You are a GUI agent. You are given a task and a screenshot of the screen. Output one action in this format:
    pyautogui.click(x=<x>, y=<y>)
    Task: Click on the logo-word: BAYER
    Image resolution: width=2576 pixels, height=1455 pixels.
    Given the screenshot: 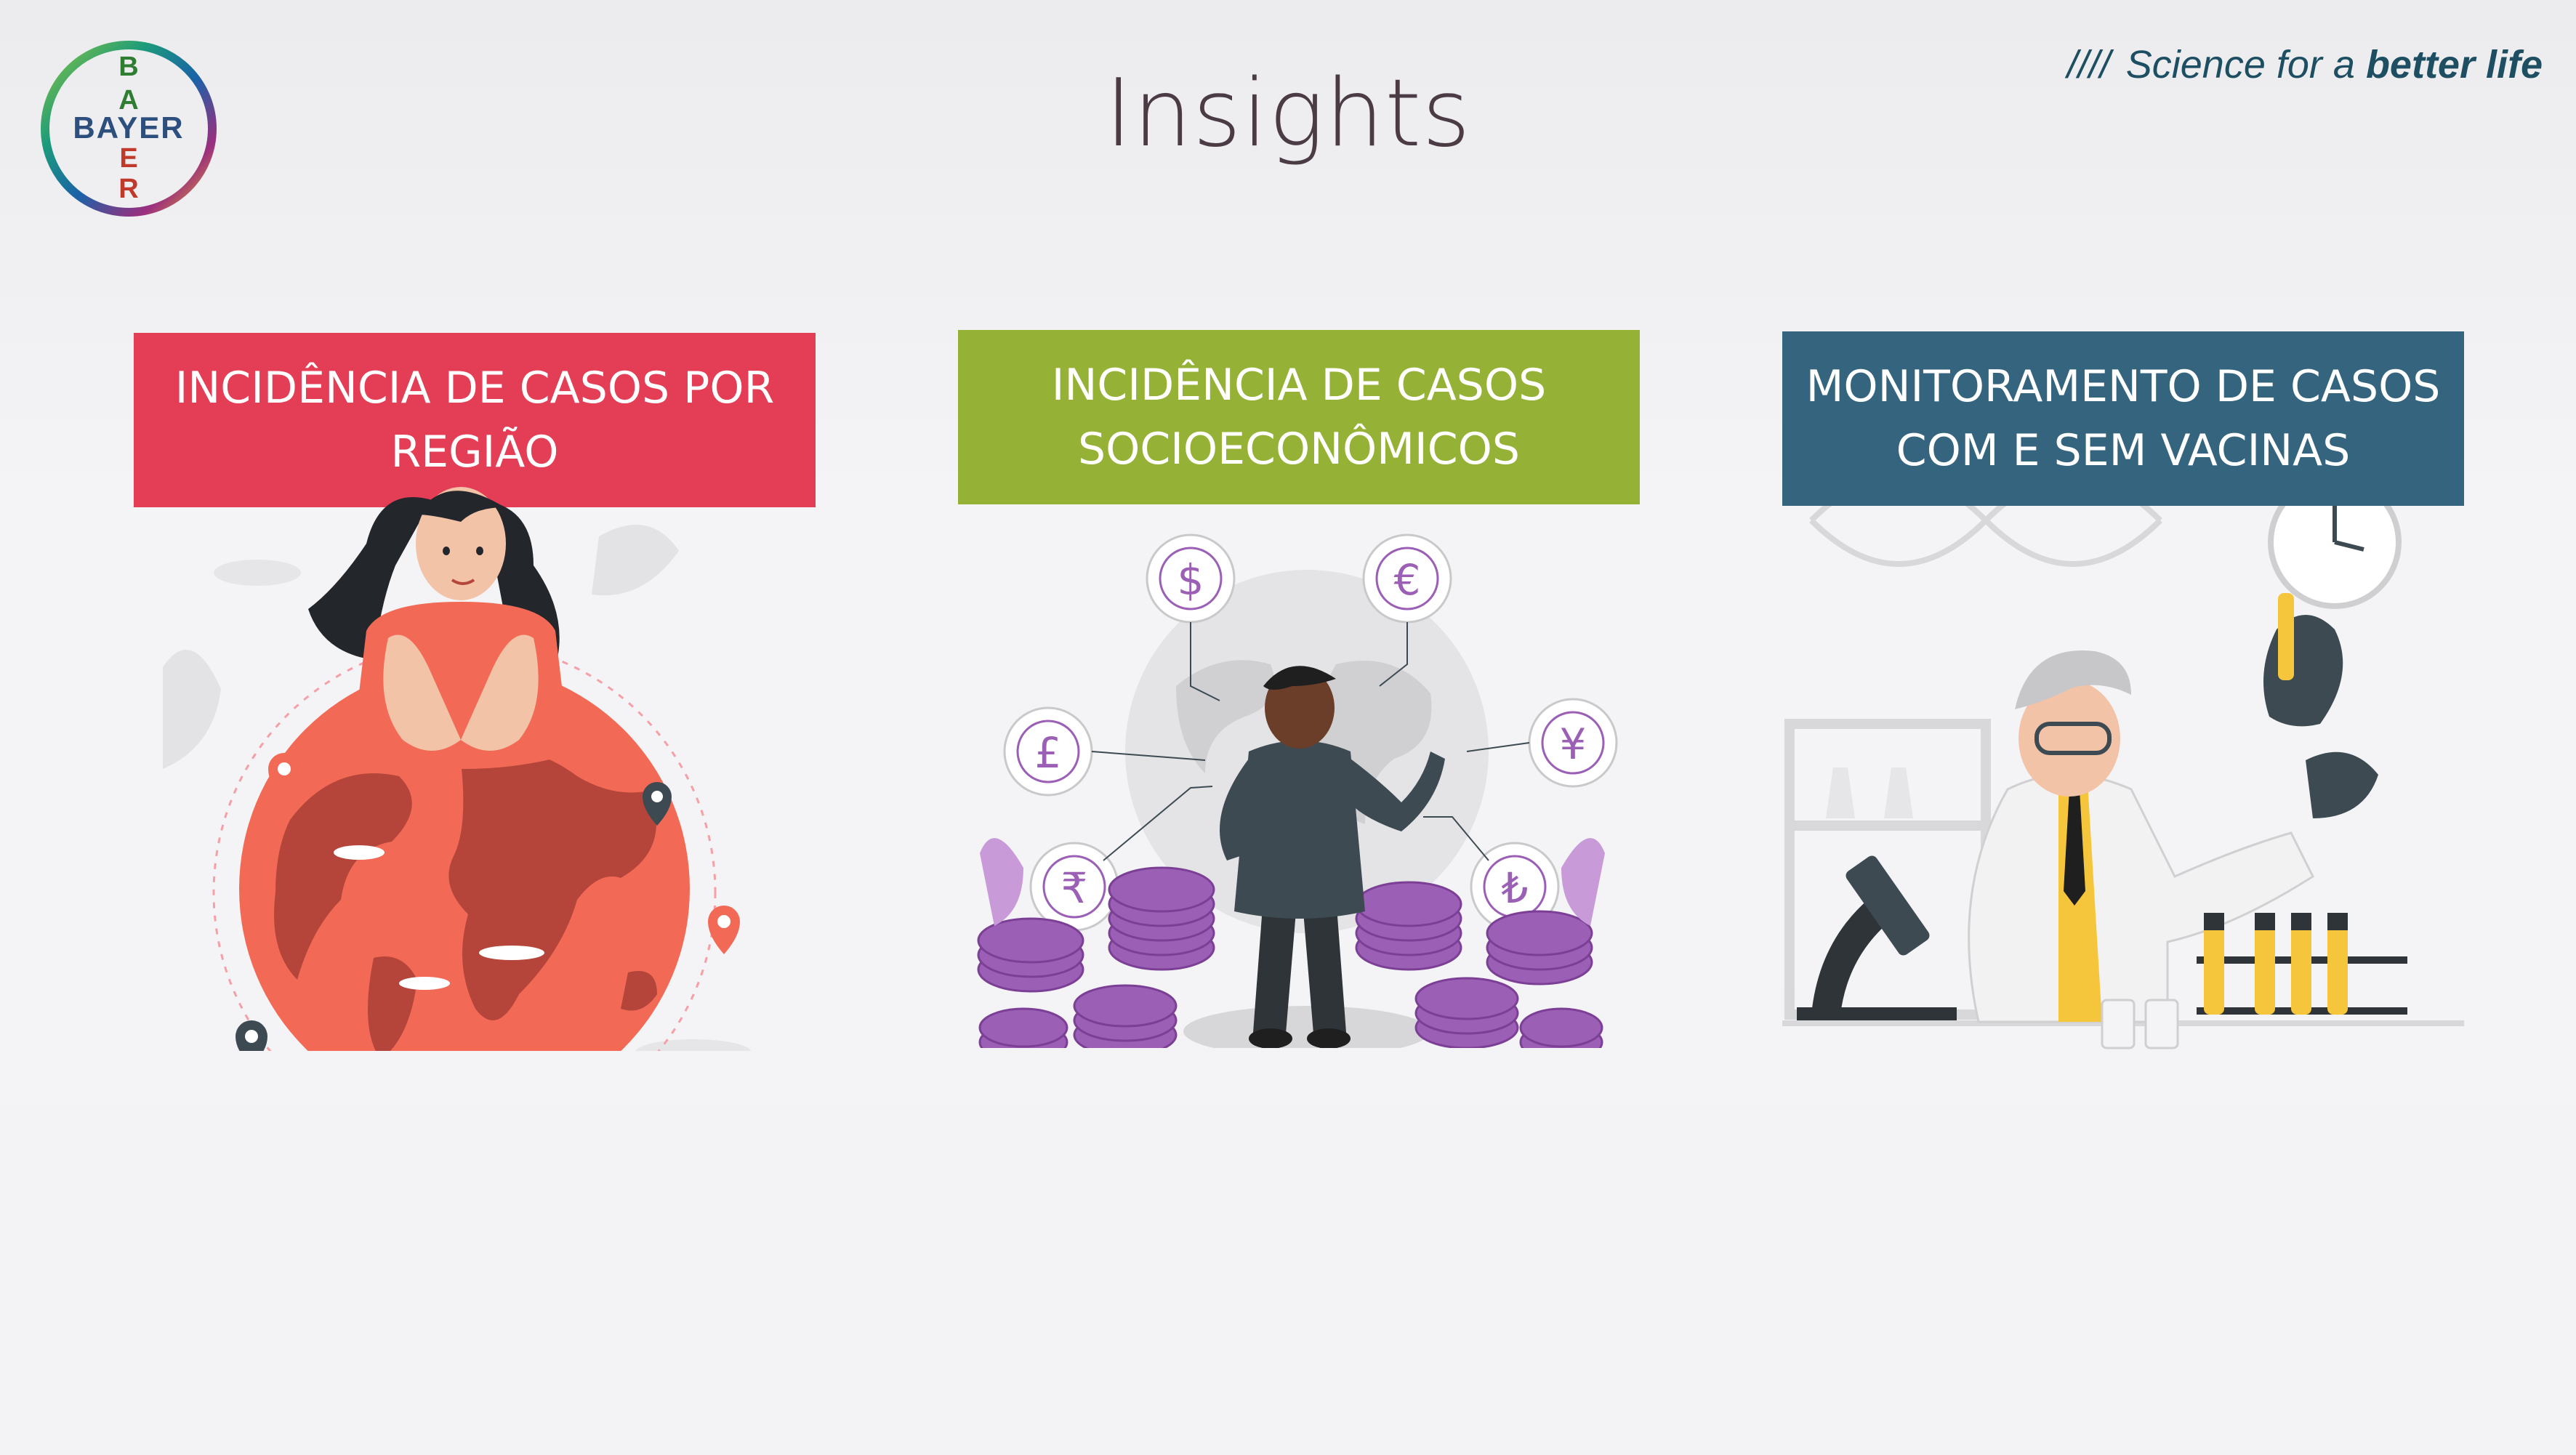 What is the action you would take?
    pyautogui.click(x=128, y=127)
    